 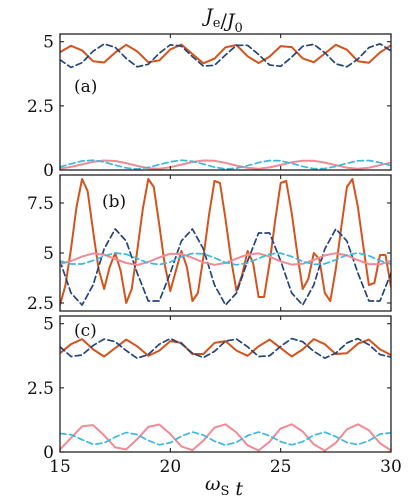 I want to click on y-tick-label: 7.5, so click(x=40, y=204).